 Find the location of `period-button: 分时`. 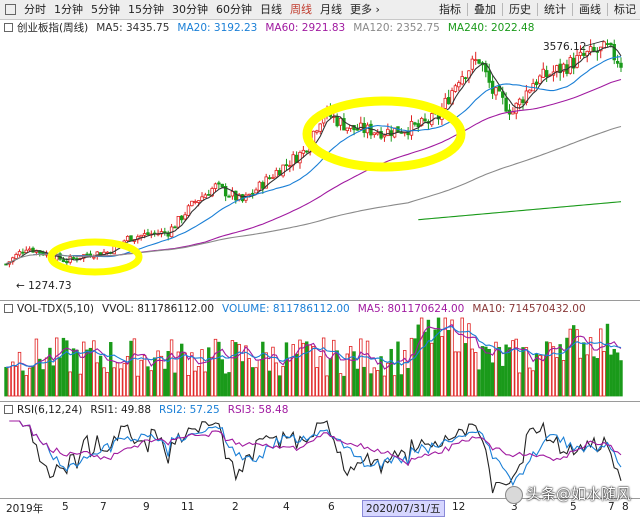

period-button: 分时 is located at coordinates (35, 9).